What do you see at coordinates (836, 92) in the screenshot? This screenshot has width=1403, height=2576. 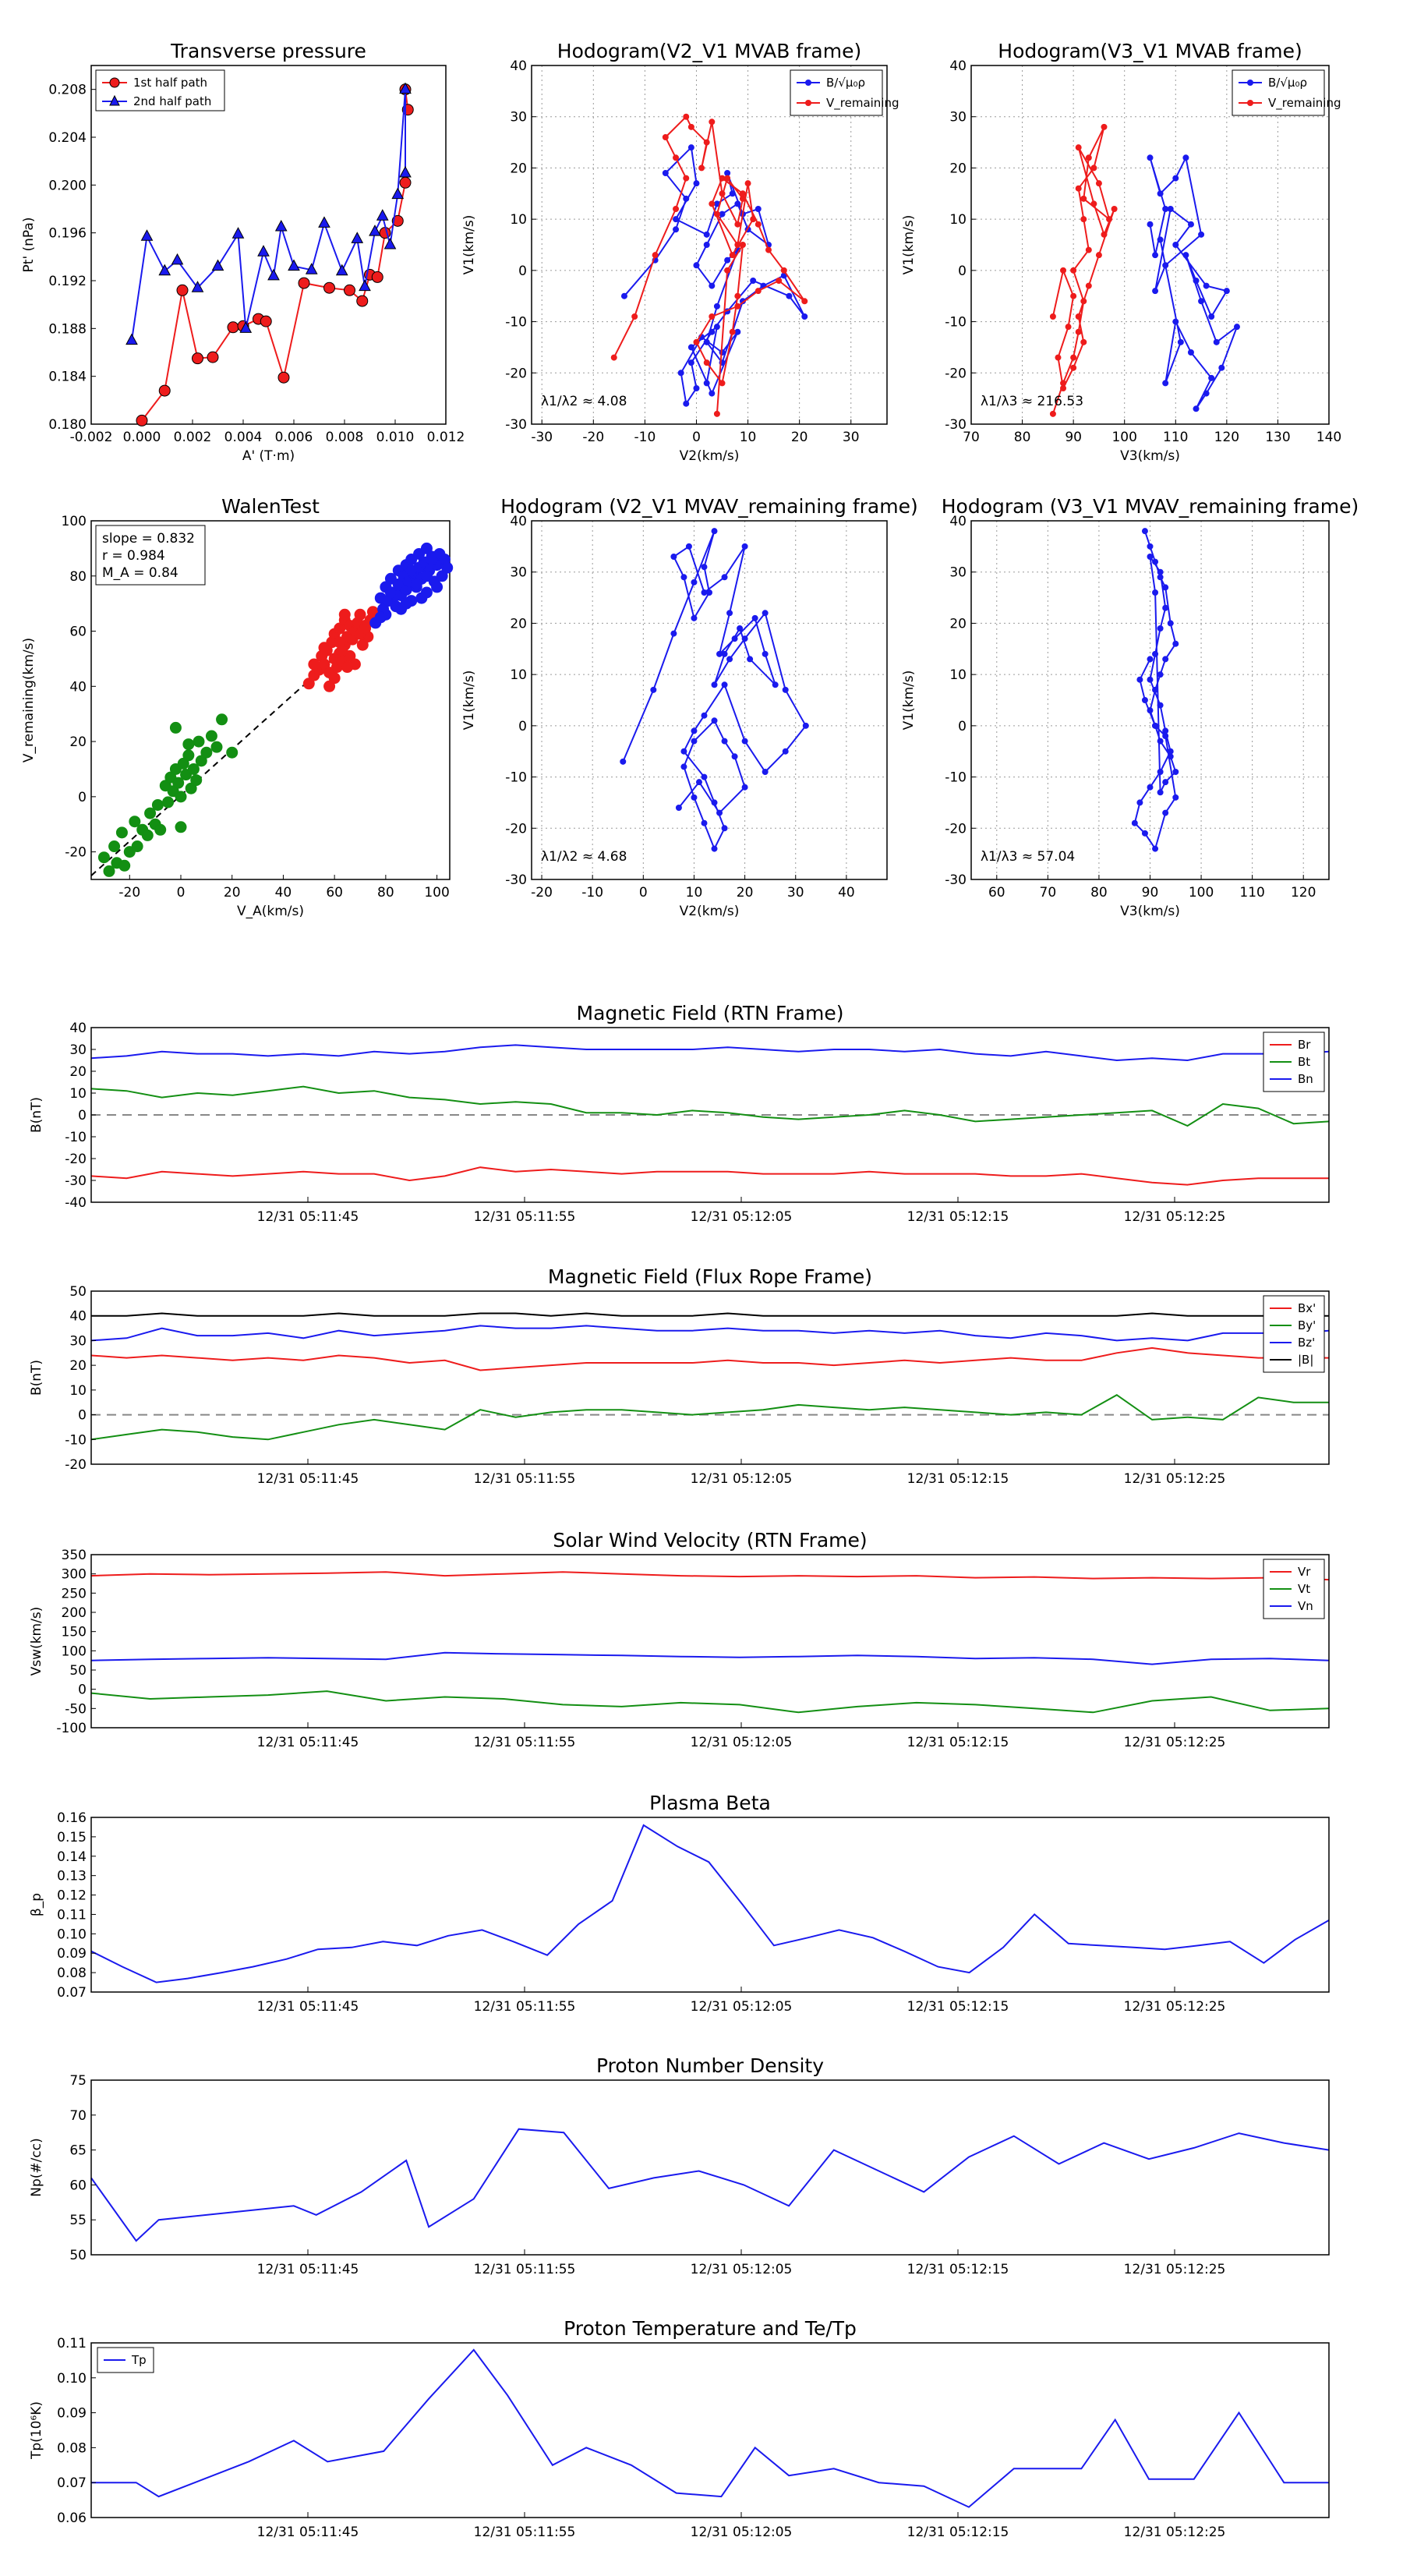 I see `legend-frame` at bounding box center [836, 92].